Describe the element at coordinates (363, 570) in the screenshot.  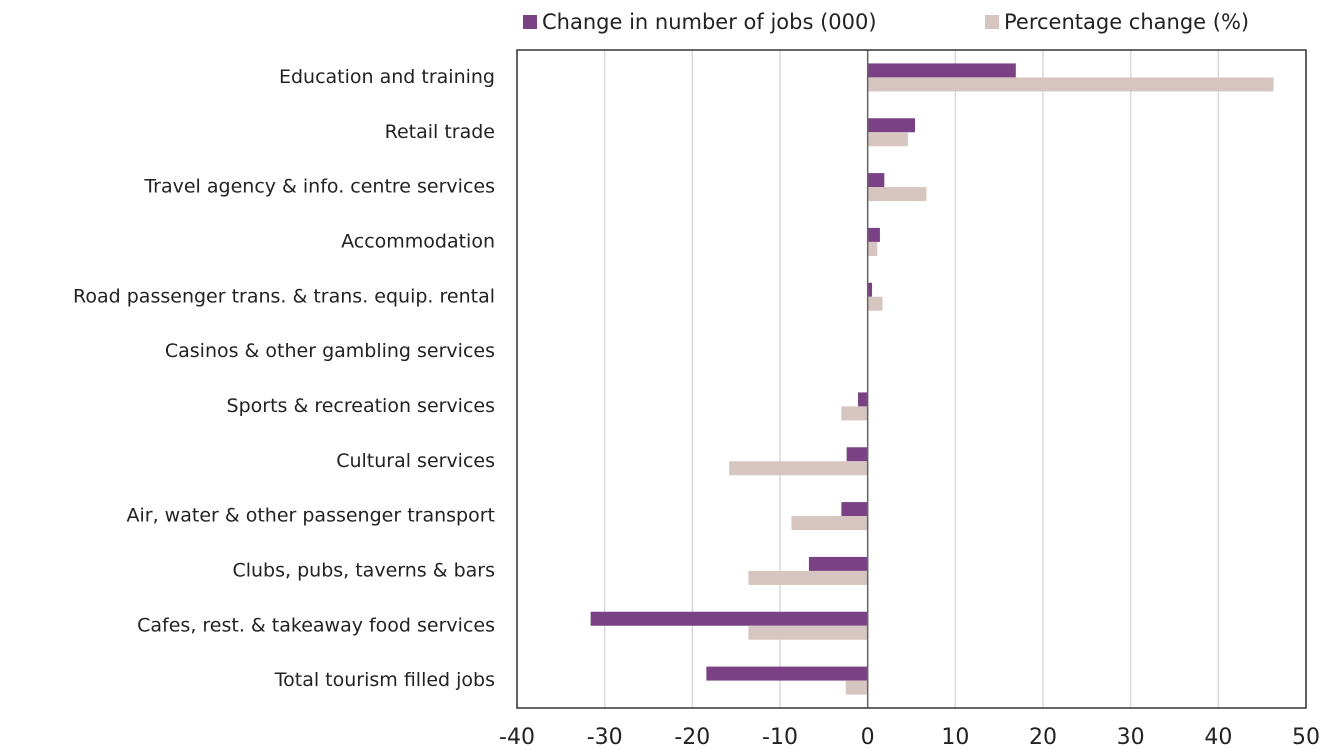
I see `category-label: Clubs, pubs, taverns & bars` at that location.